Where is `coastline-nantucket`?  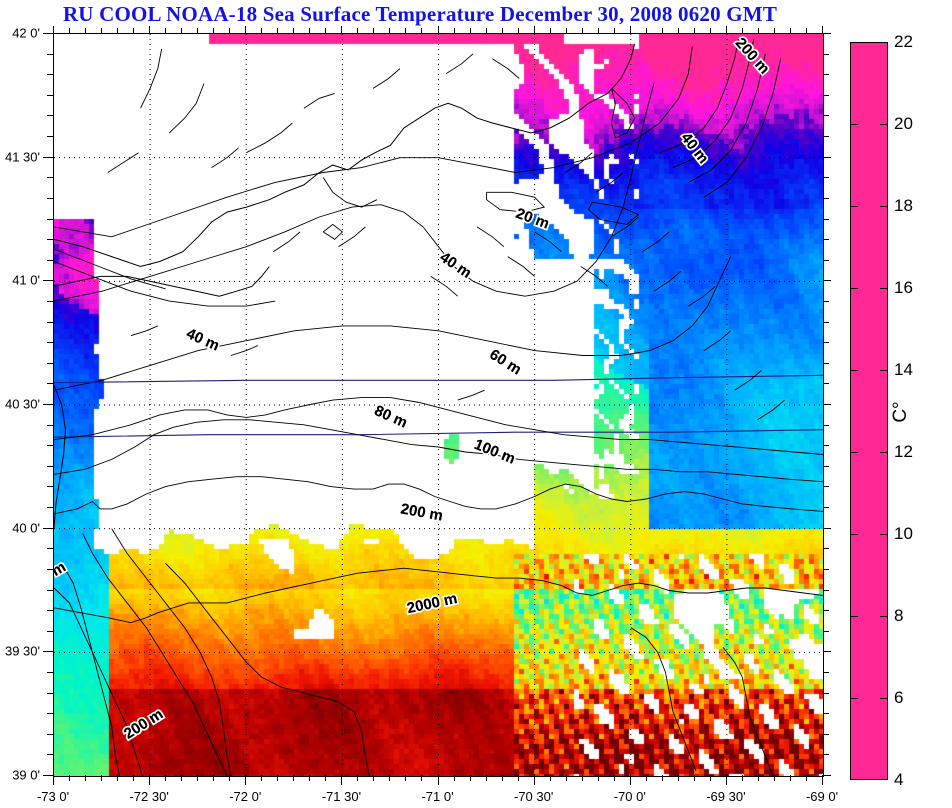
coastline-nantucket is located at coordinates (613, 213).